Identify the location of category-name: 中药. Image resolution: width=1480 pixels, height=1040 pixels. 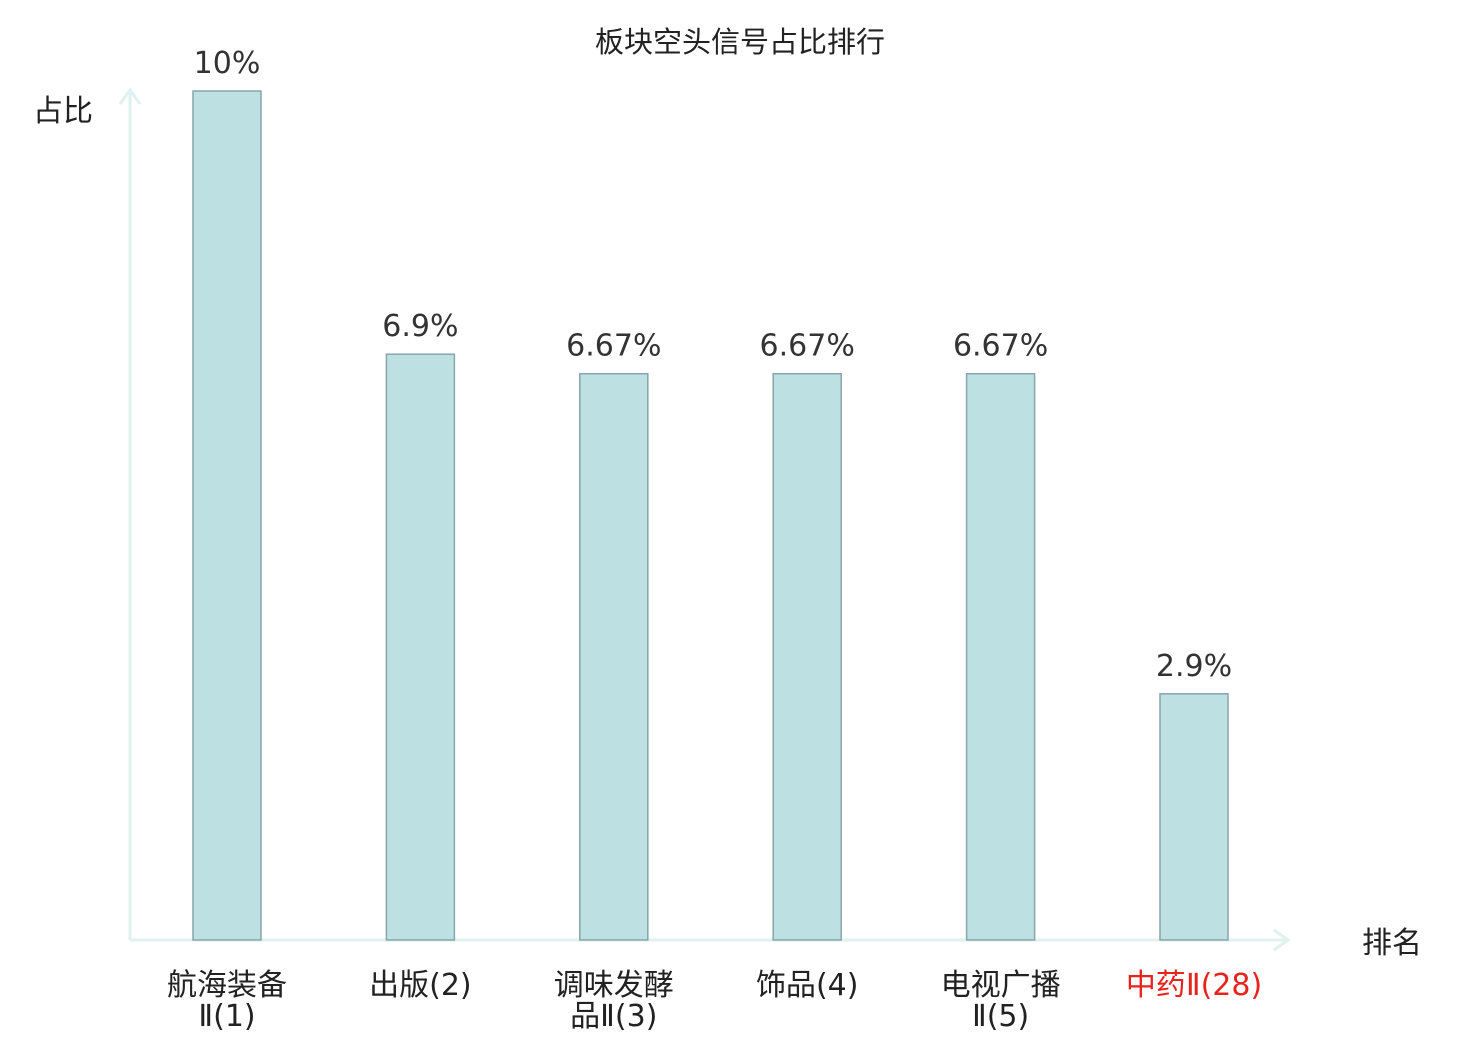
(1156, 985).